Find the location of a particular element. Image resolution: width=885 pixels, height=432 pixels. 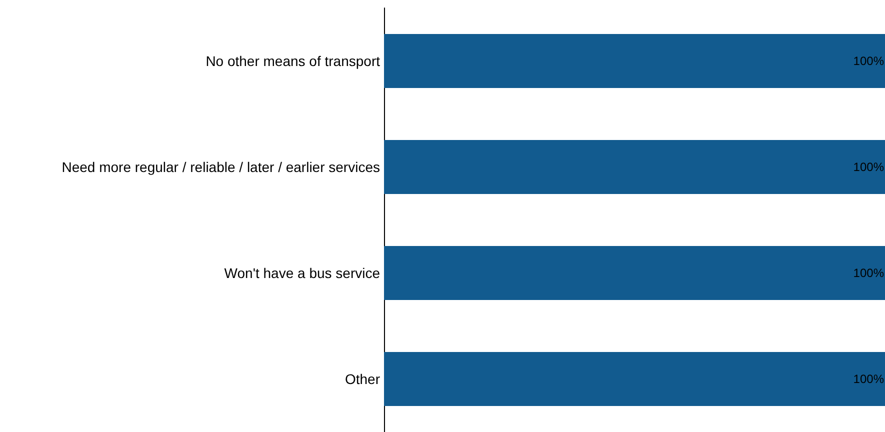

y-tick-label: No other means of transport is located at coordinates (293, 61).